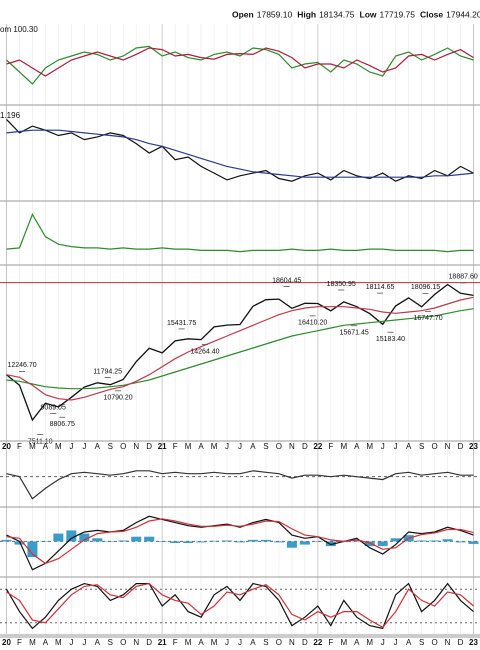 Image resolution: width=480 pixels, height=650 pixels. I want to click on annotation-label: 18604.45, so click(286, 280).